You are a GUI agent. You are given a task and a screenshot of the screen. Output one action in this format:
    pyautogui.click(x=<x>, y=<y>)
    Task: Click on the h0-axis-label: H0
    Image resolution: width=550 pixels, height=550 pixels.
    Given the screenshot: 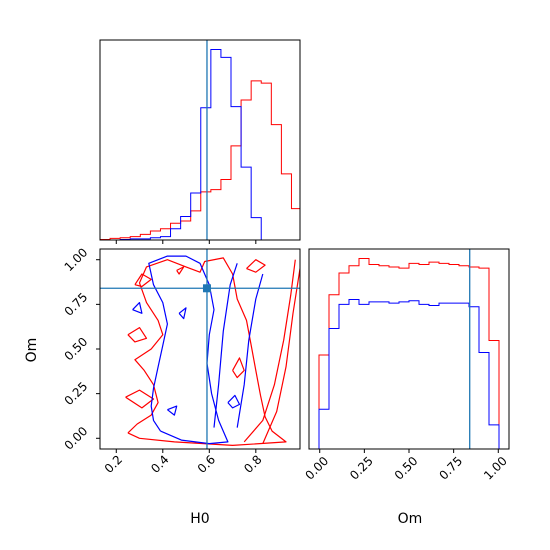 What is the action you would take?
    pyautogui.click(x=199, y=519)
    